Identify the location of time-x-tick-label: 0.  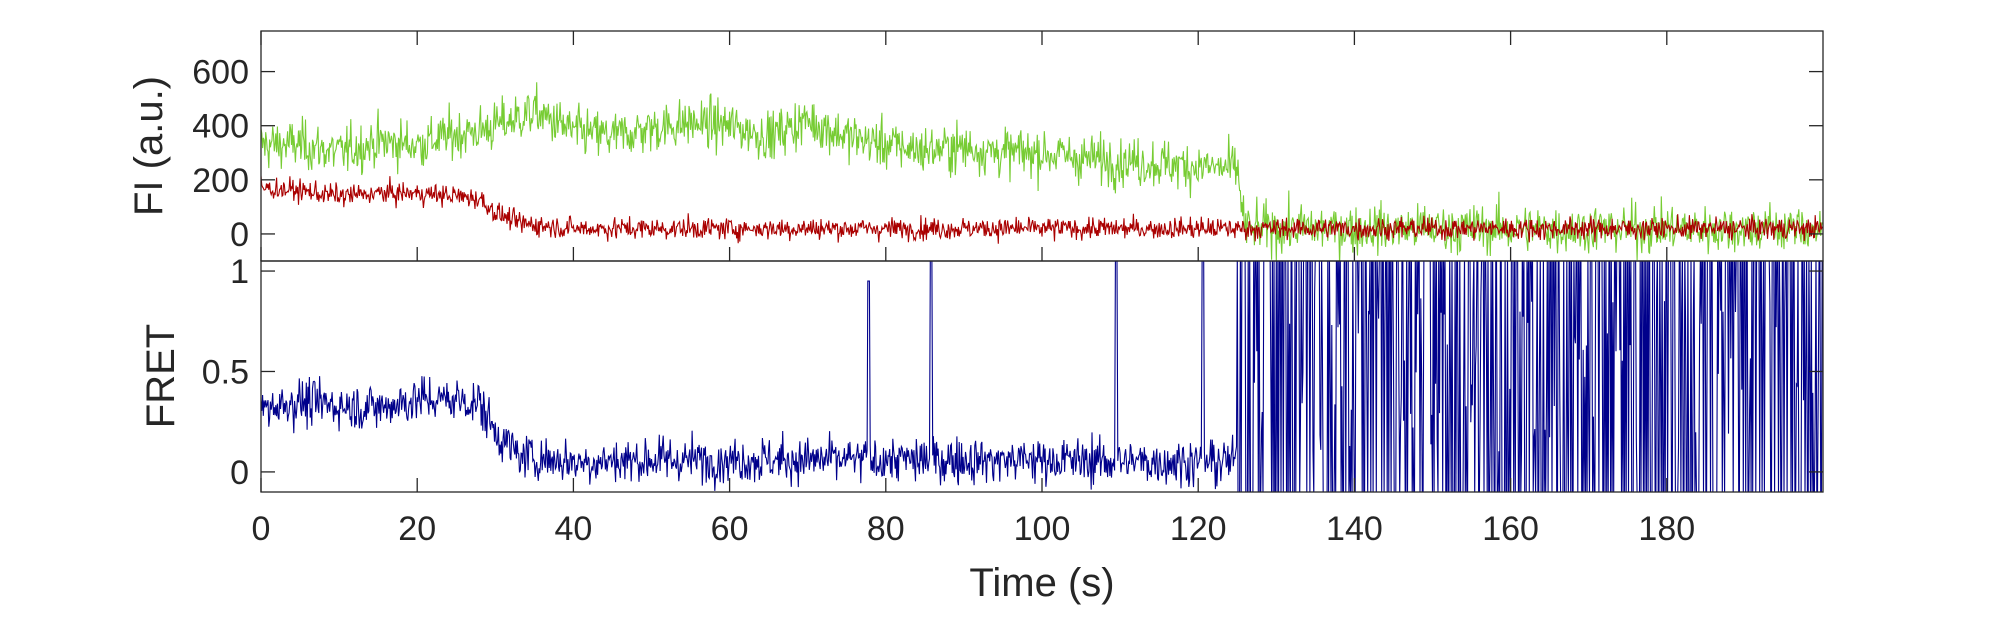
(261, 529).